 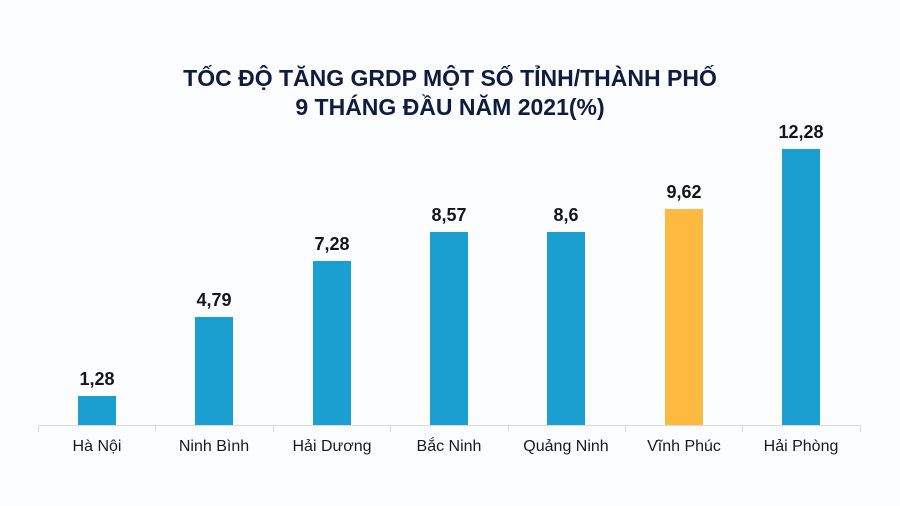 I want to click on bar-value-label: 12,28, so click(x=801, y=132).